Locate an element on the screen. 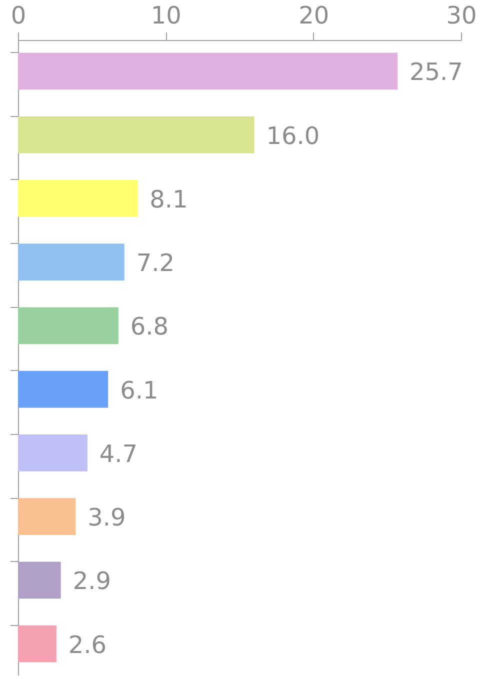 The image size is (495, 679). data-label: 4.7 is located at coordinates (118, 454).